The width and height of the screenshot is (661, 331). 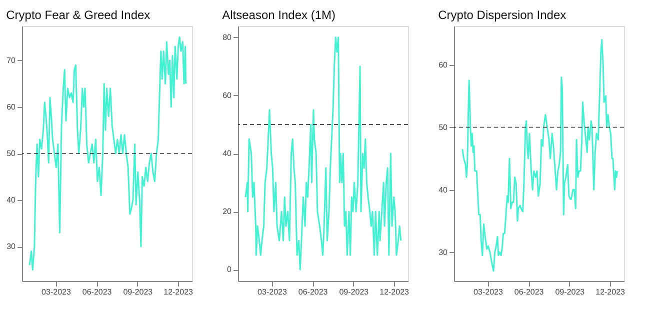 What do you see at coordinates (279, 15) in the screenshot?
I see `chart-title: Altseason Index (1M)` at bounding box center [279, 15].